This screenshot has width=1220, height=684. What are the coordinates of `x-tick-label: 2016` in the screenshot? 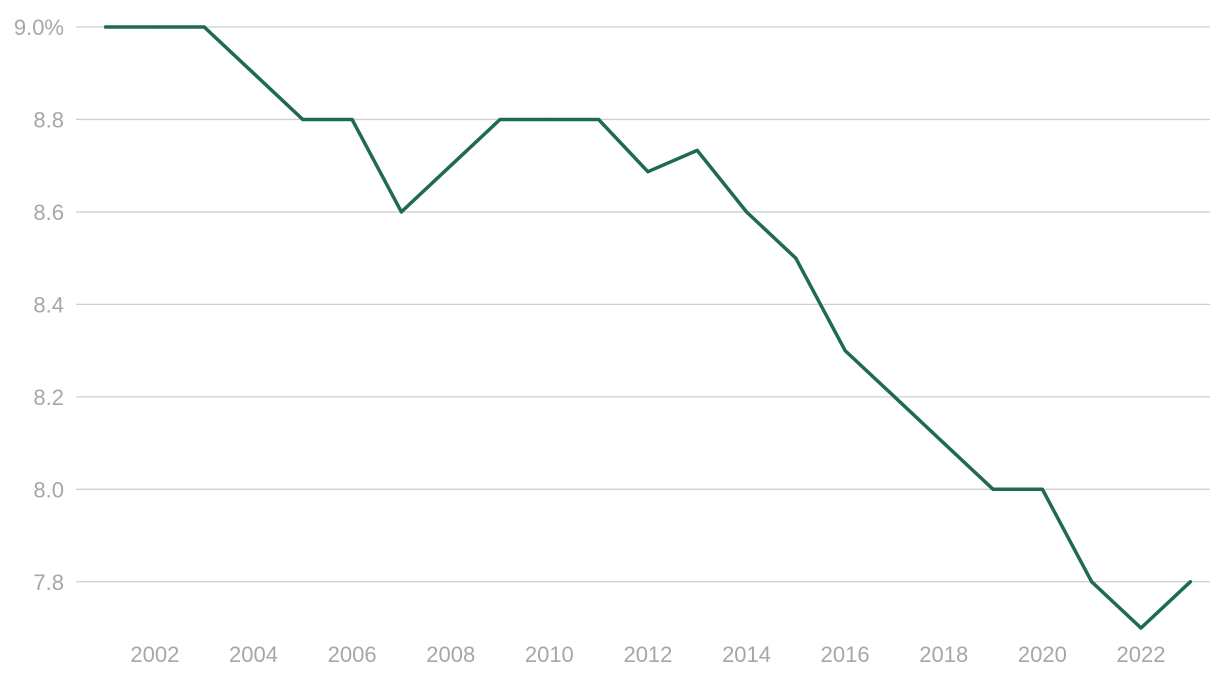 It's located at (845, 654).